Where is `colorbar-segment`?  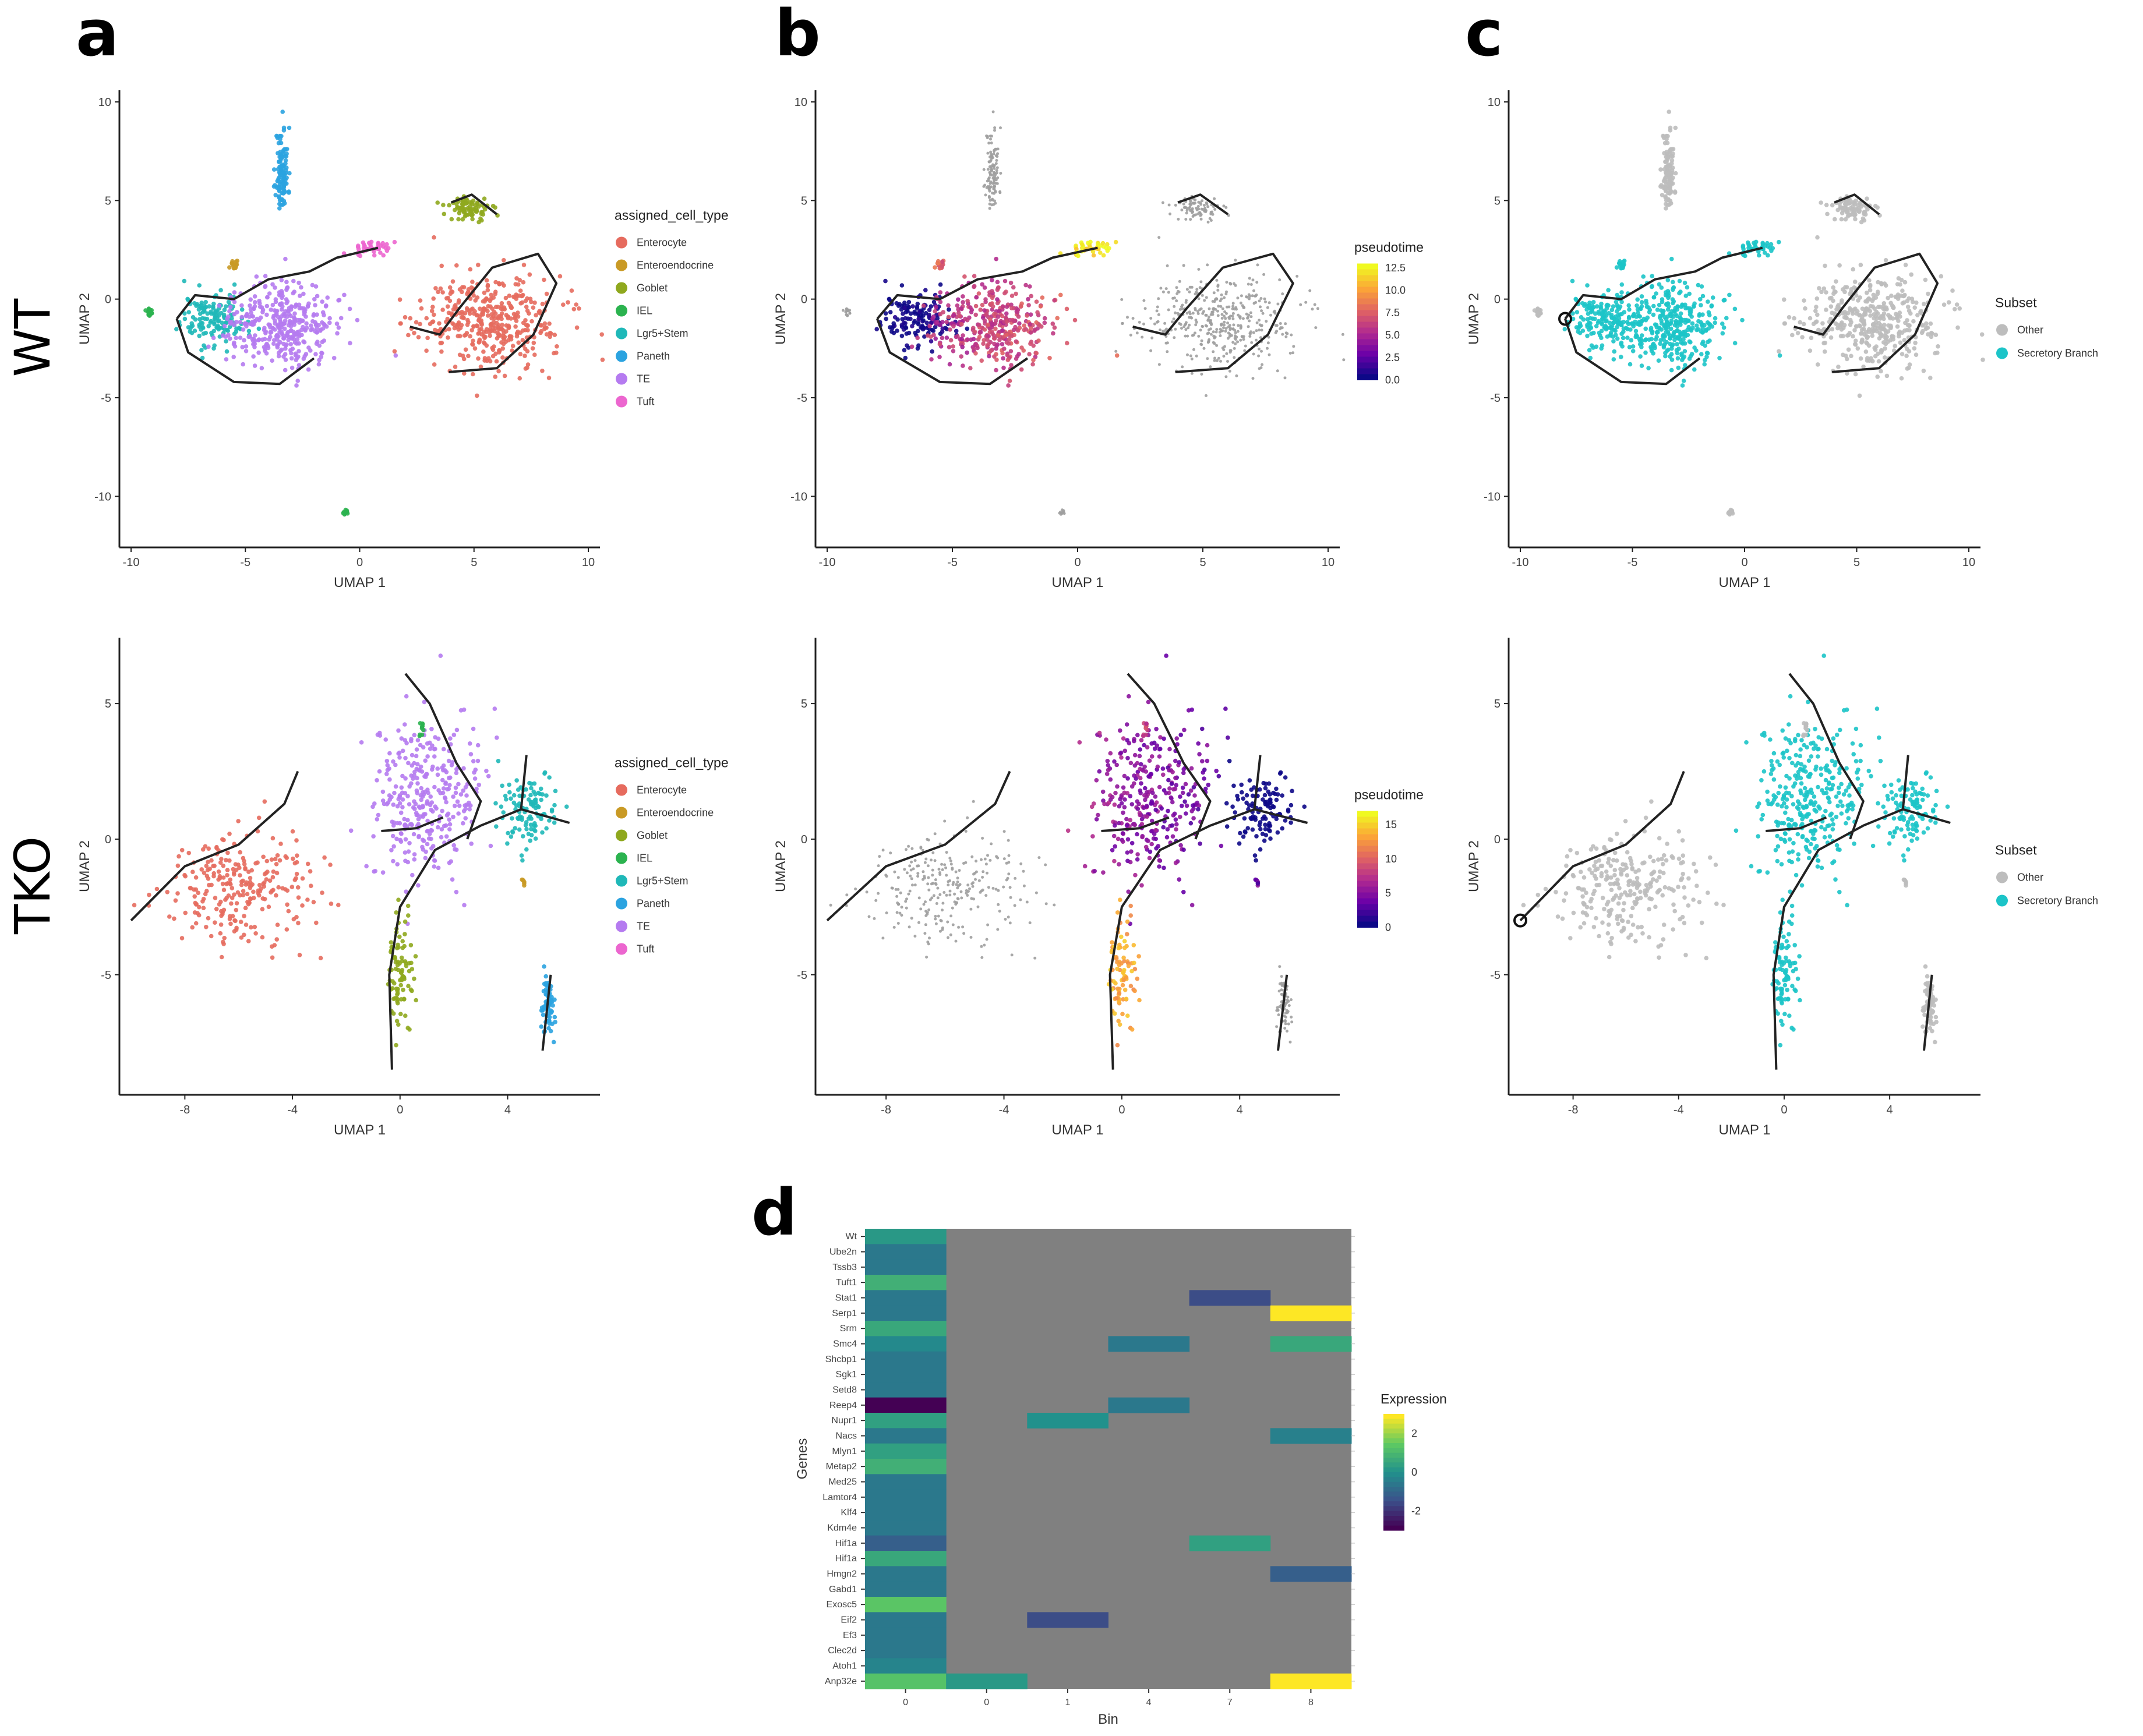 colorbar-segment is located at coordinates (1367, 319).